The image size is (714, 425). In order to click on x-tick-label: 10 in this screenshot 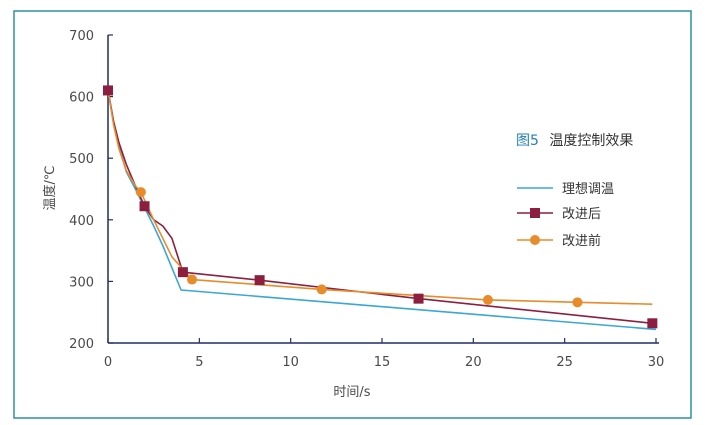, I will do `click(290, 362)`.